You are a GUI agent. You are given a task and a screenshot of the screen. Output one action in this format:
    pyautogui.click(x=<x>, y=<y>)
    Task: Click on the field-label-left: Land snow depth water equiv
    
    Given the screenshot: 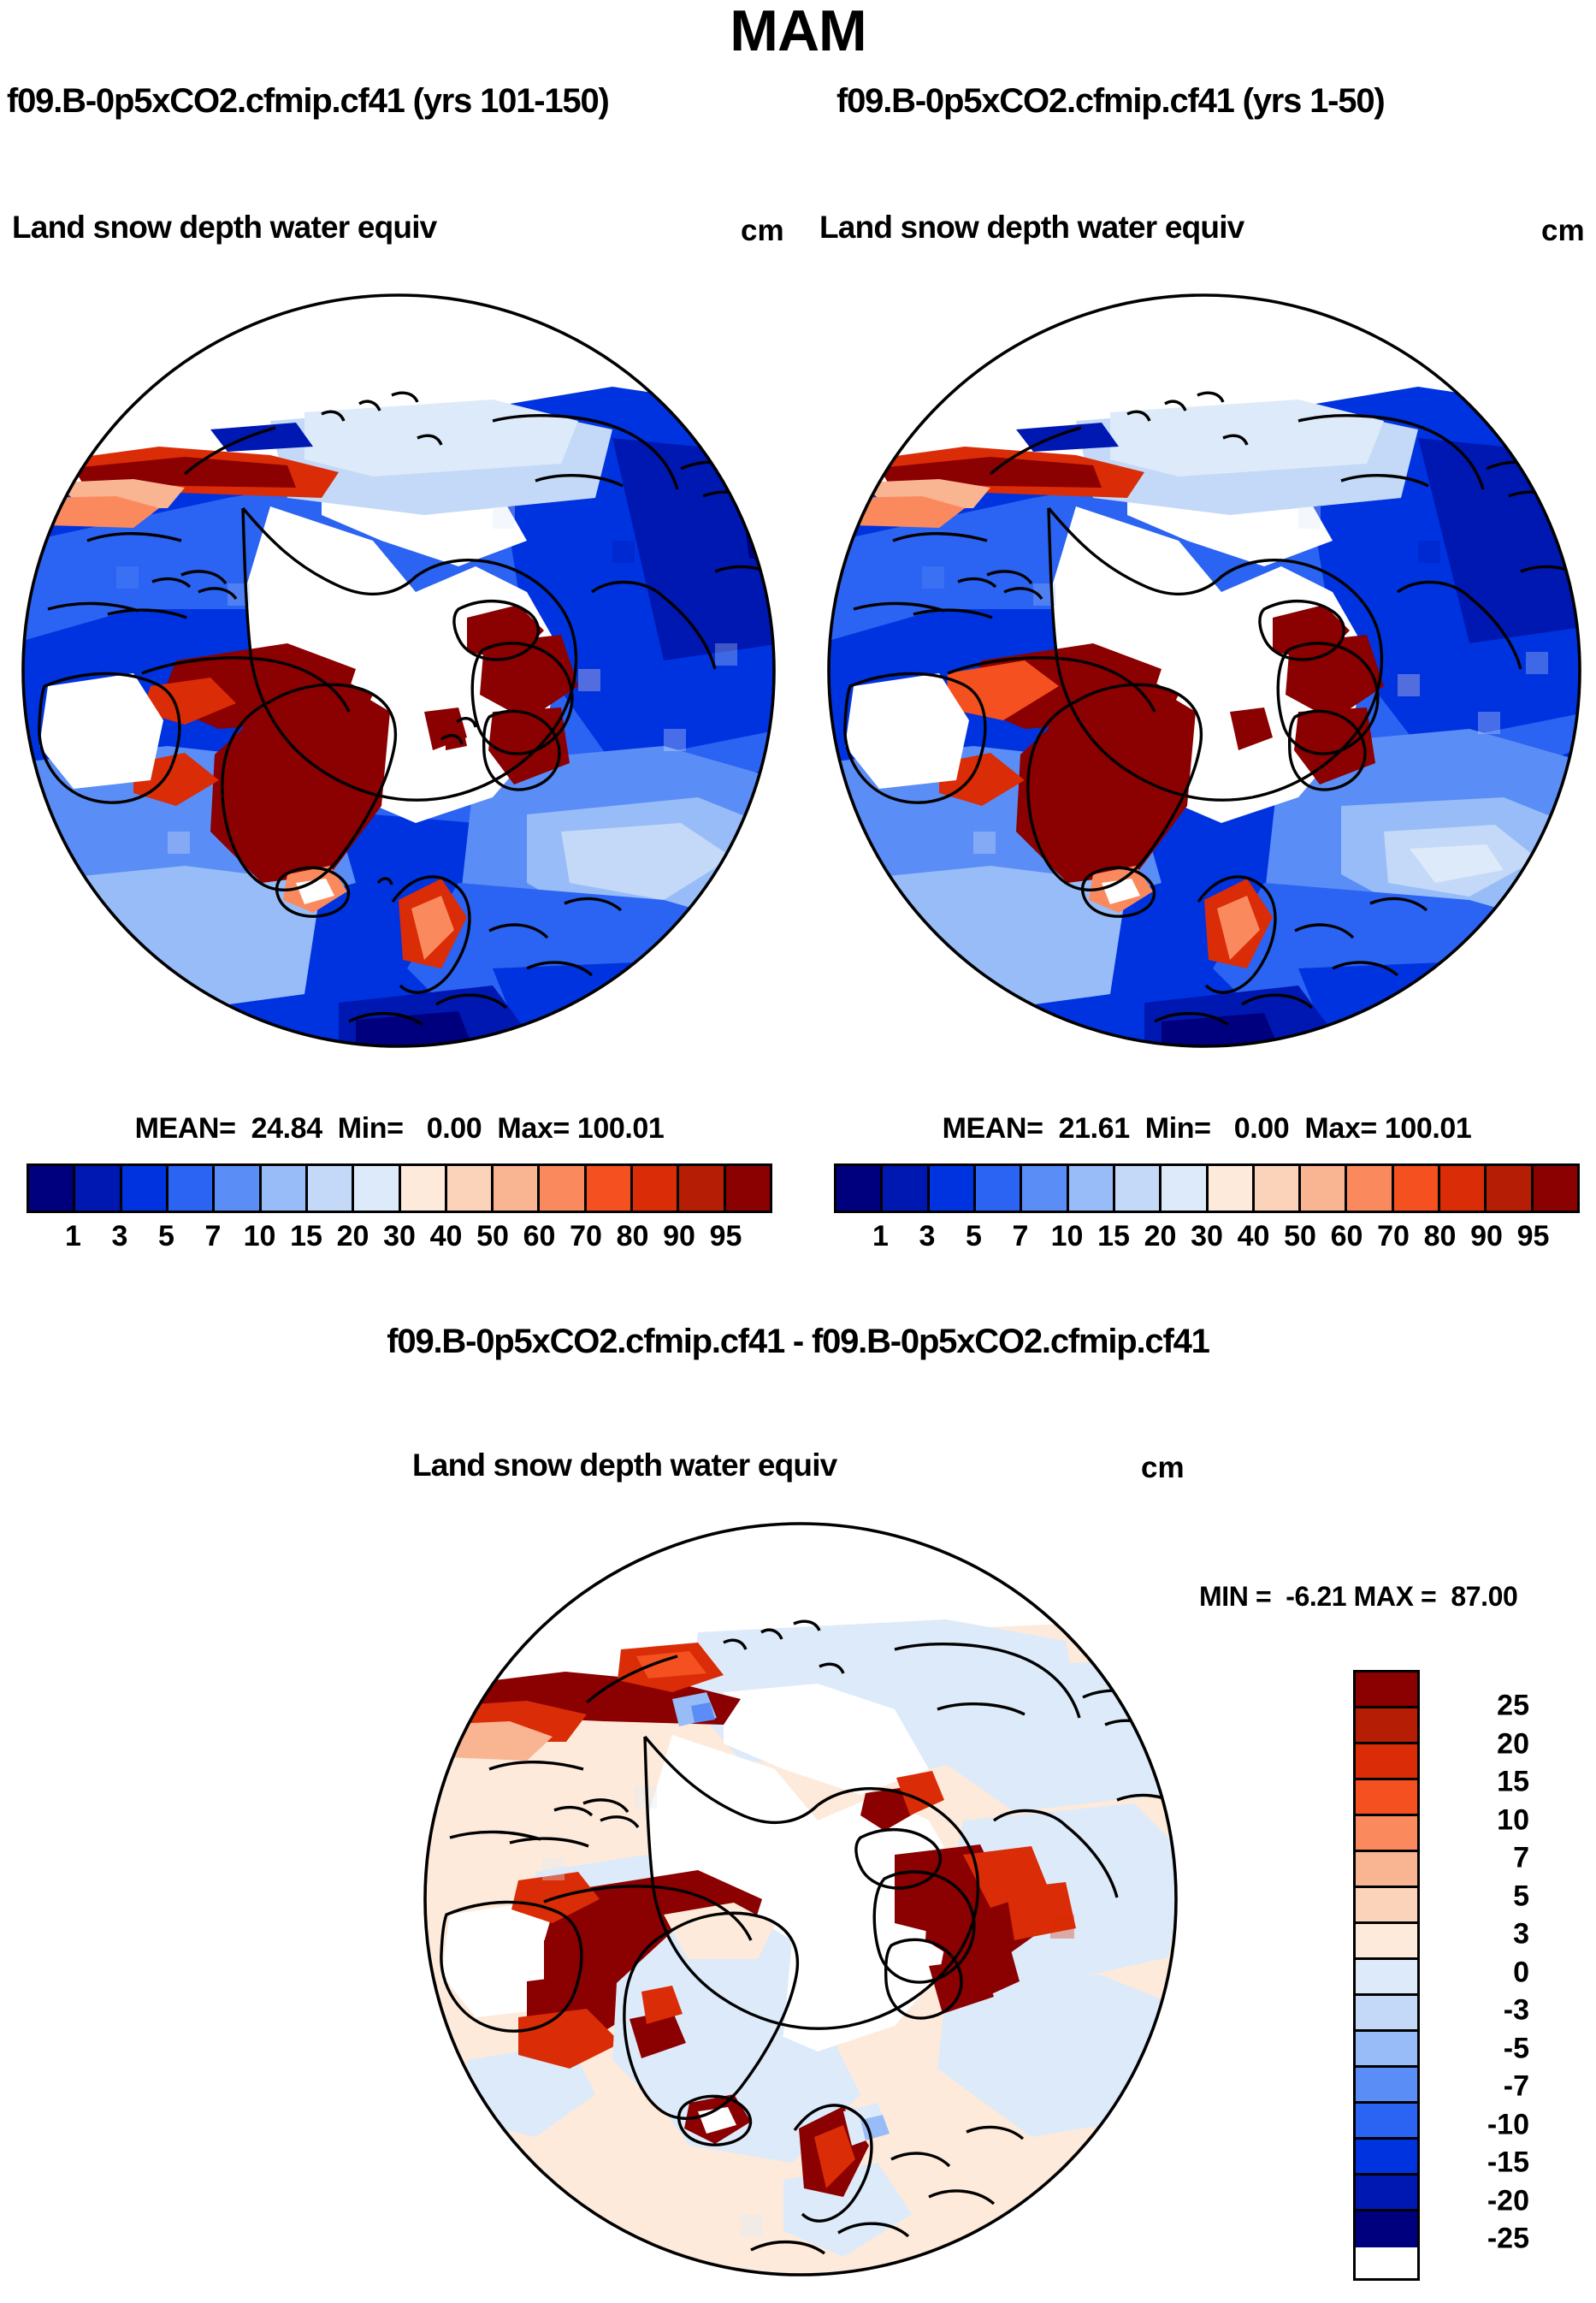 What is the action you would take?
    pyautogui.click(x=225, y=227)
    